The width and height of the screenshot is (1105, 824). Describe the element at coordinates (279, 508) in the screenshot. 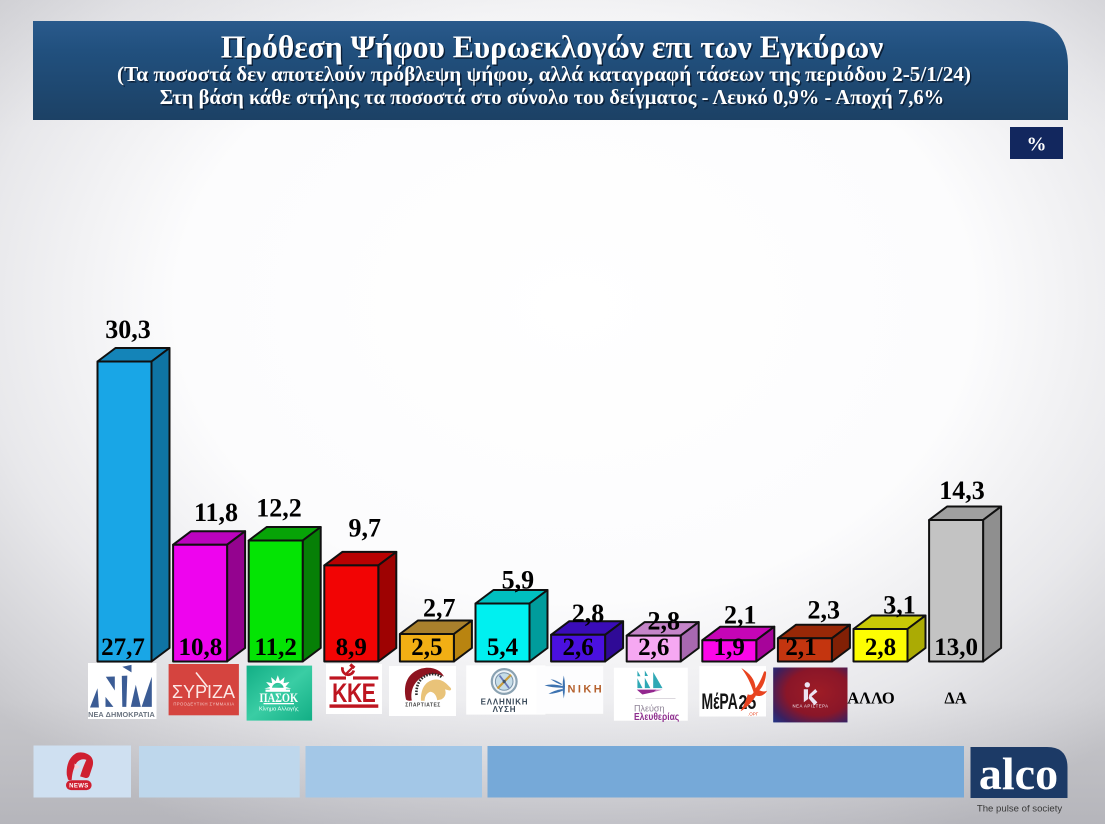

I see `svg-text: 12,2` at that location.